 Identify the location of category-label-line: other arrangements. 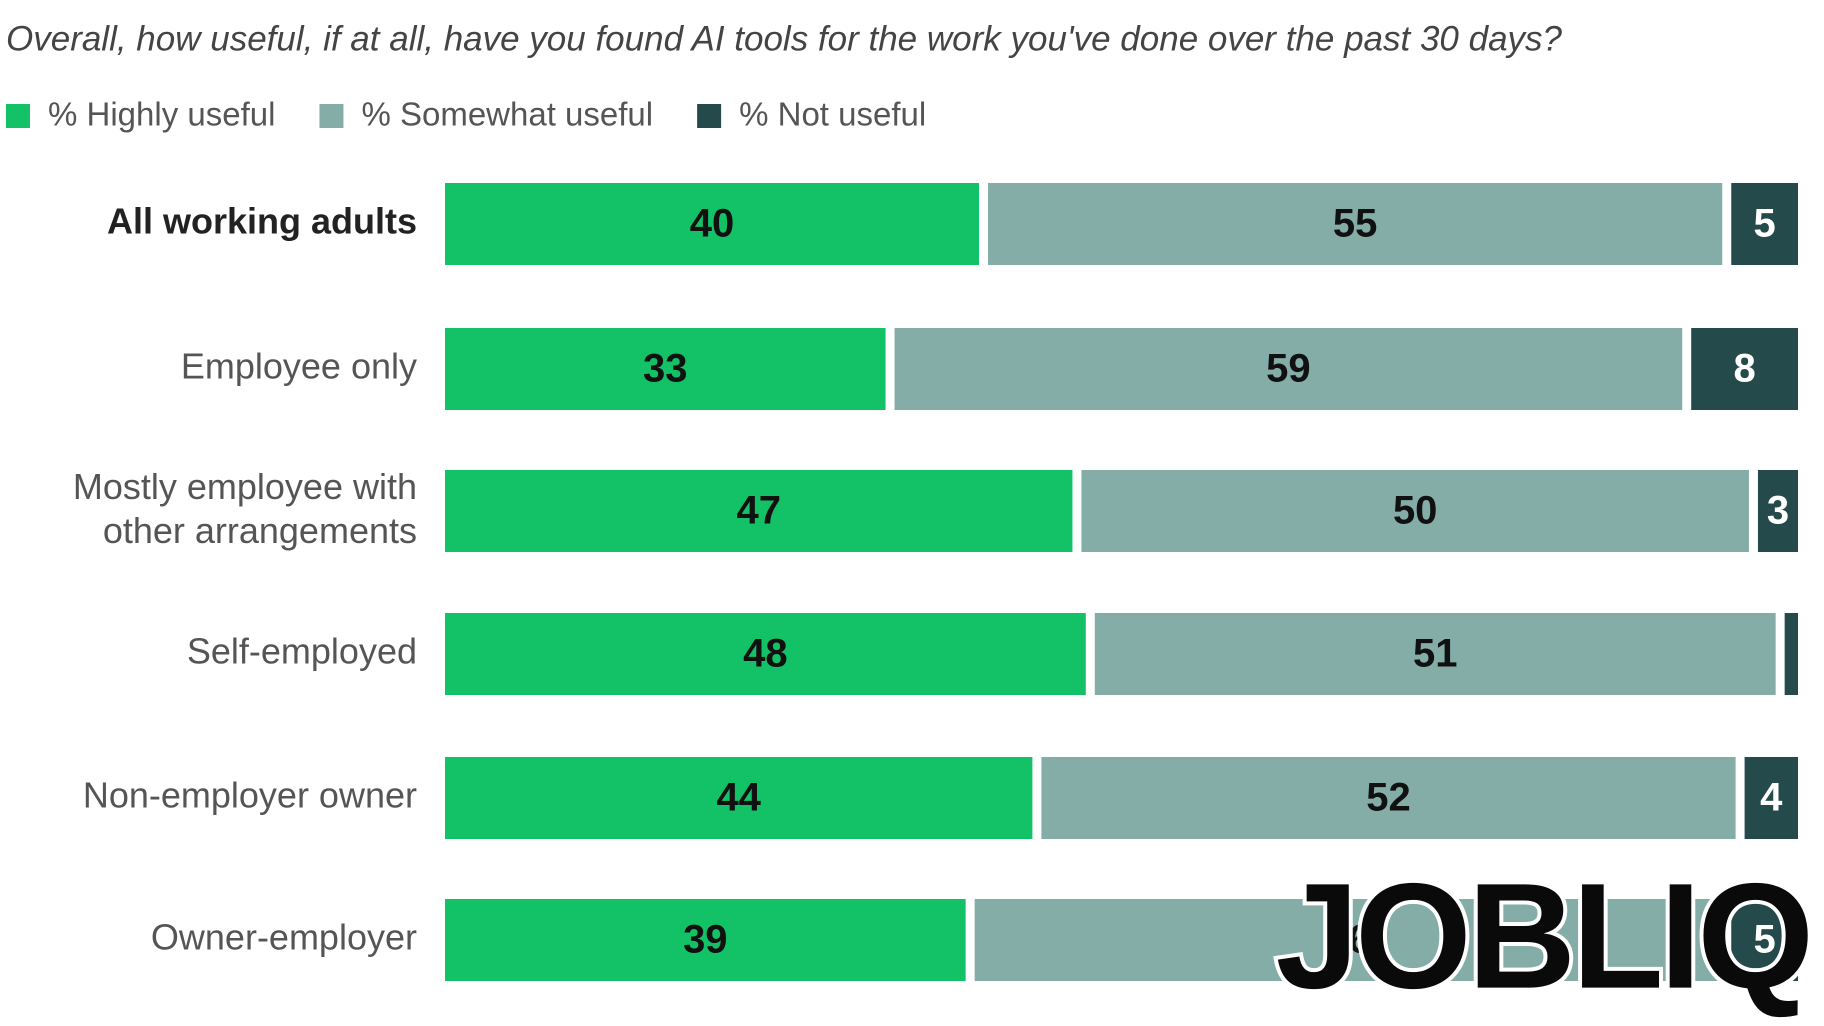
(260, 530).